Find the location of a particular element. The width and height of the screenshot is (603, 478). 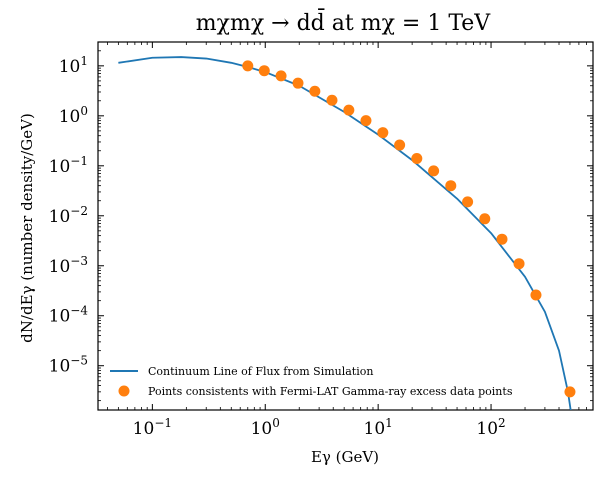

y-tick-label: 10⁻⁴ is located at coordinates (69, 315).